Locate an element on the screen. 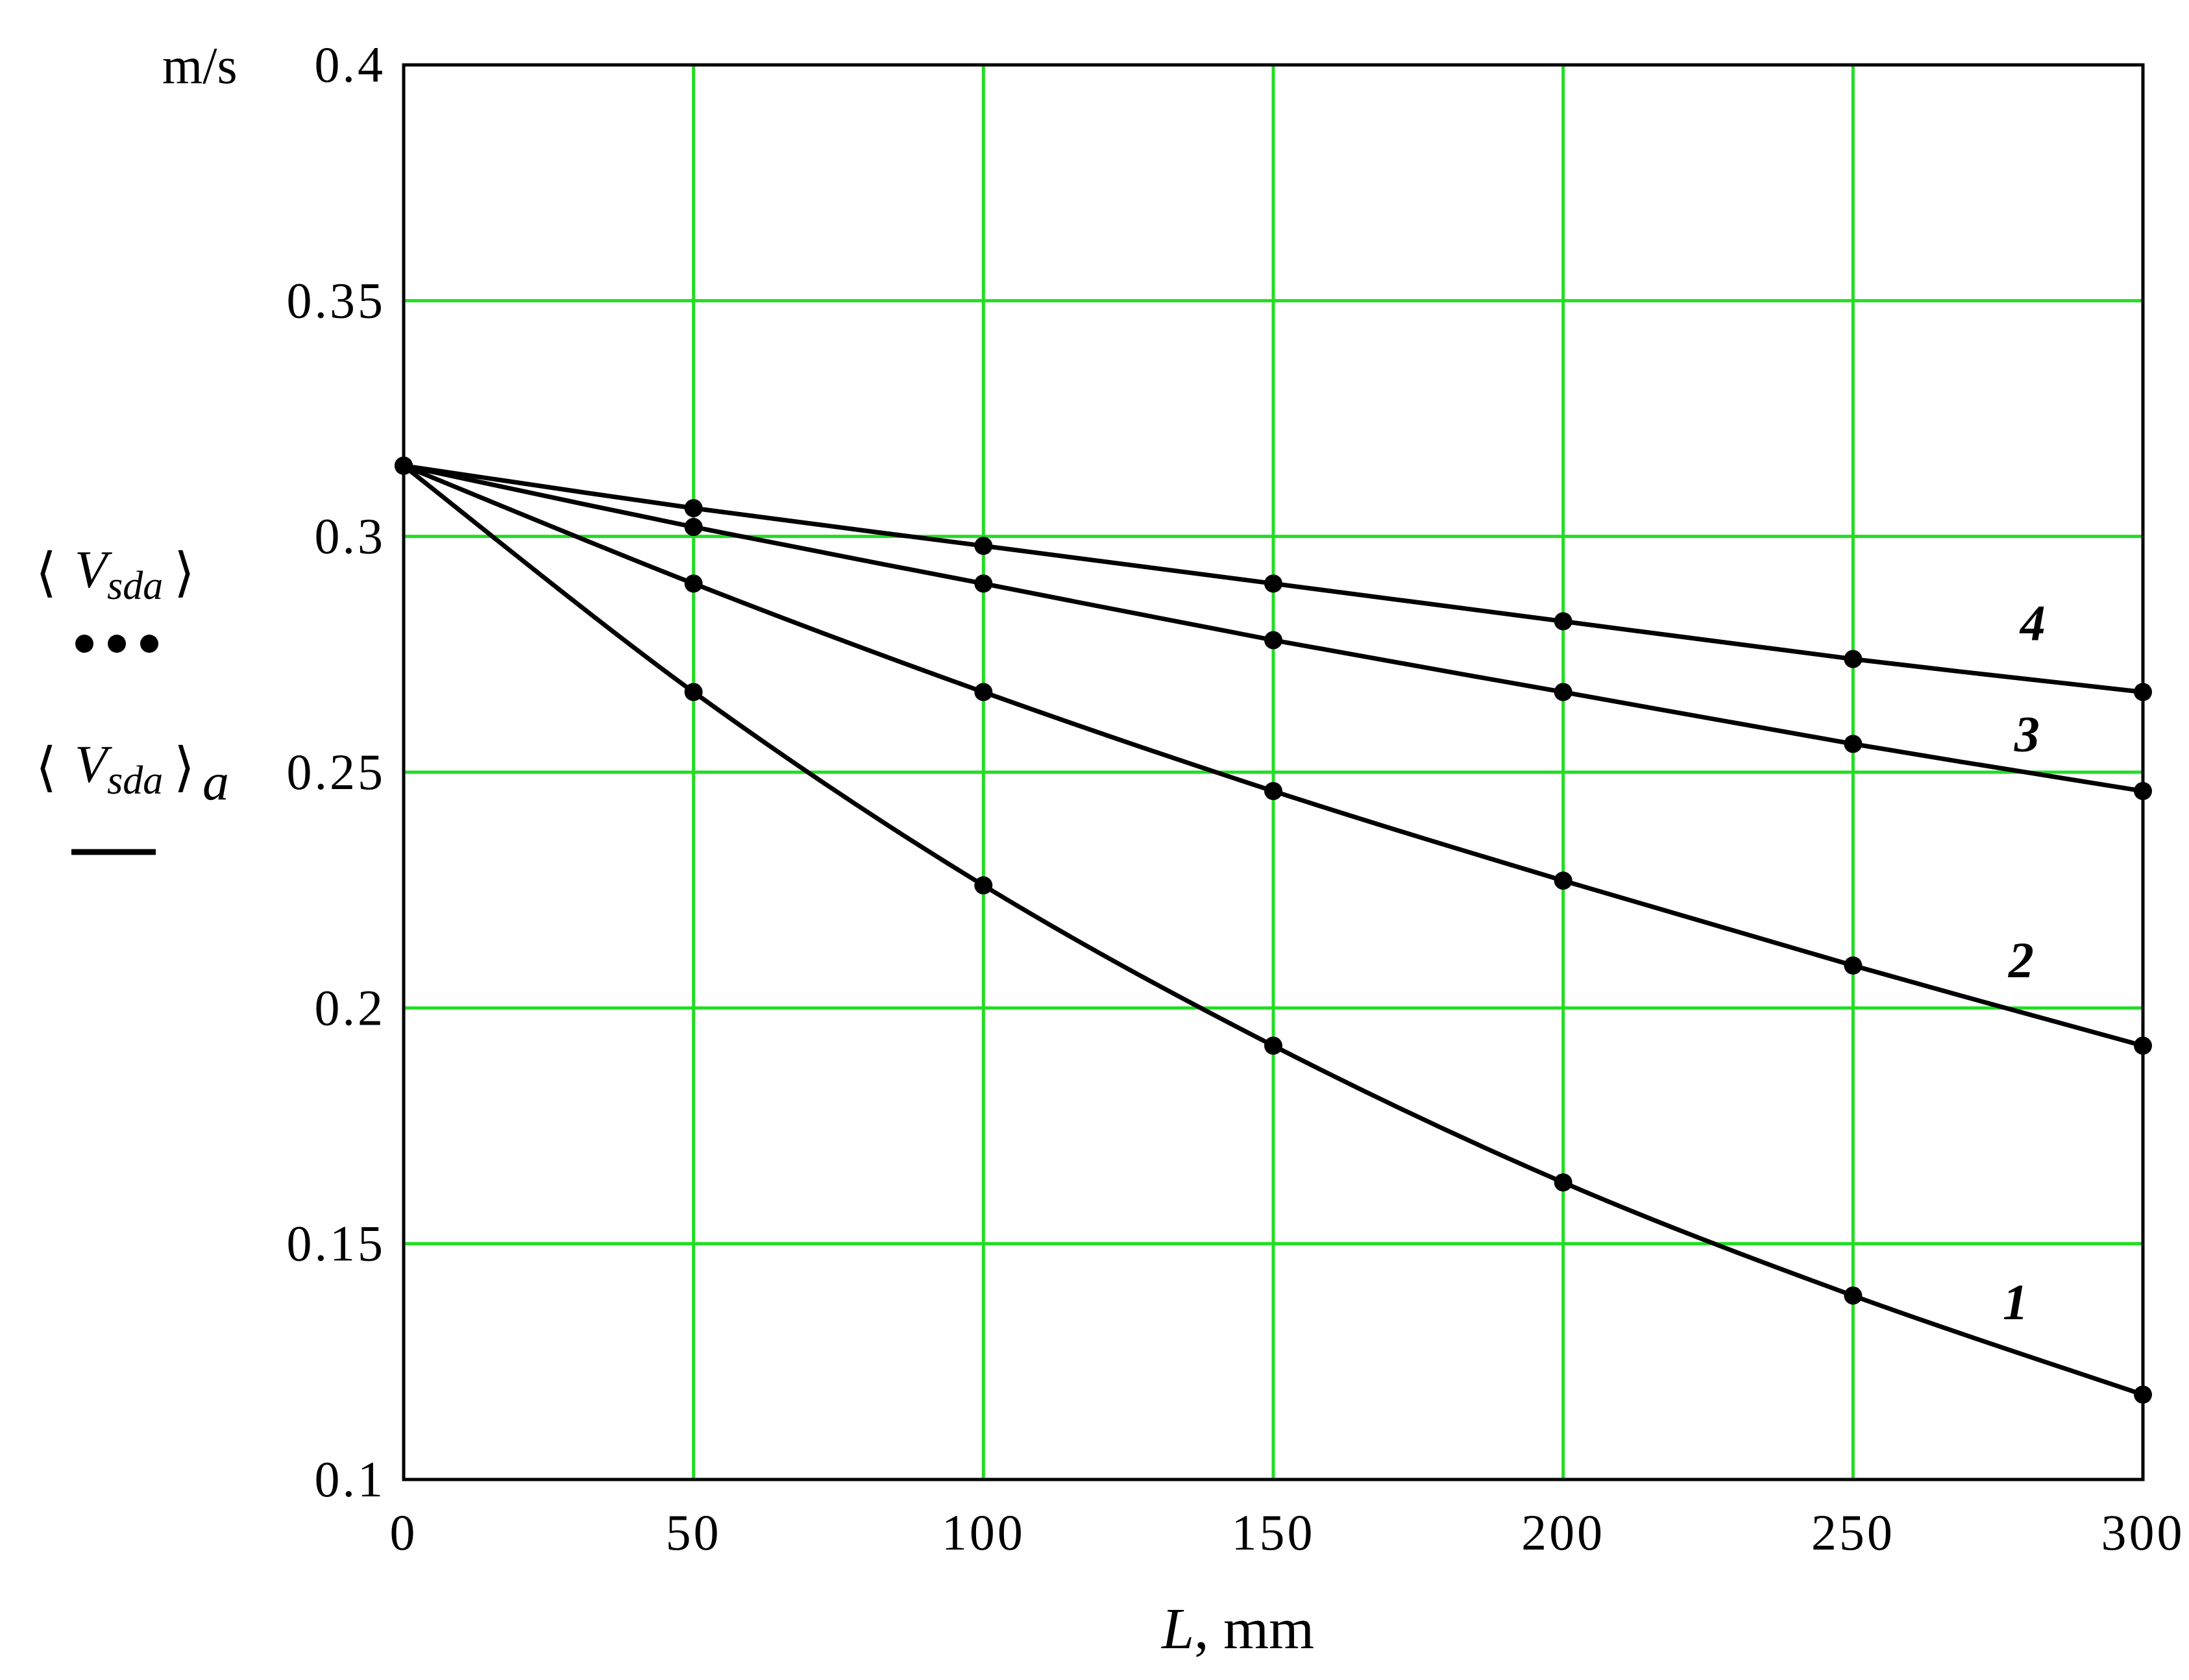 The image size is (2189, 1680). y-tick-label: 0.2 is located at coordinates (350, 1008).